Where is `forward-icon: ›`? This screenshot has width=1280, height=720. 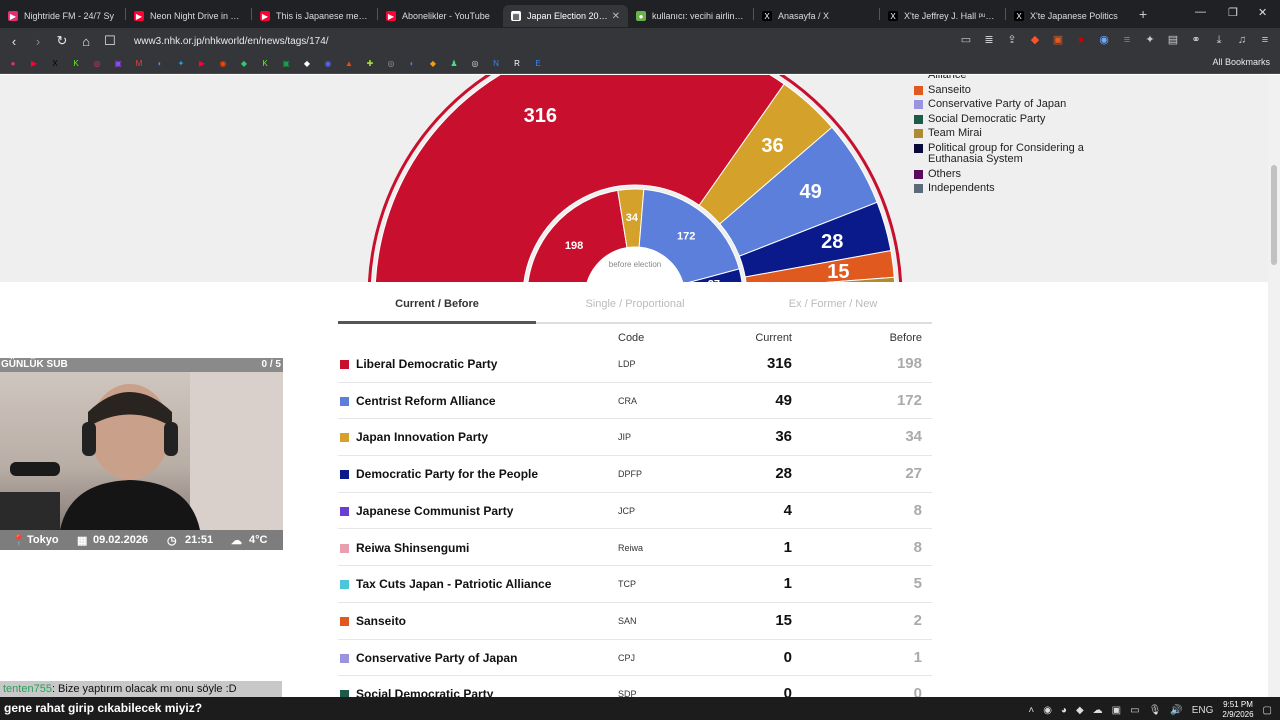
forward-icon: › is located at coordinates (38, 41).